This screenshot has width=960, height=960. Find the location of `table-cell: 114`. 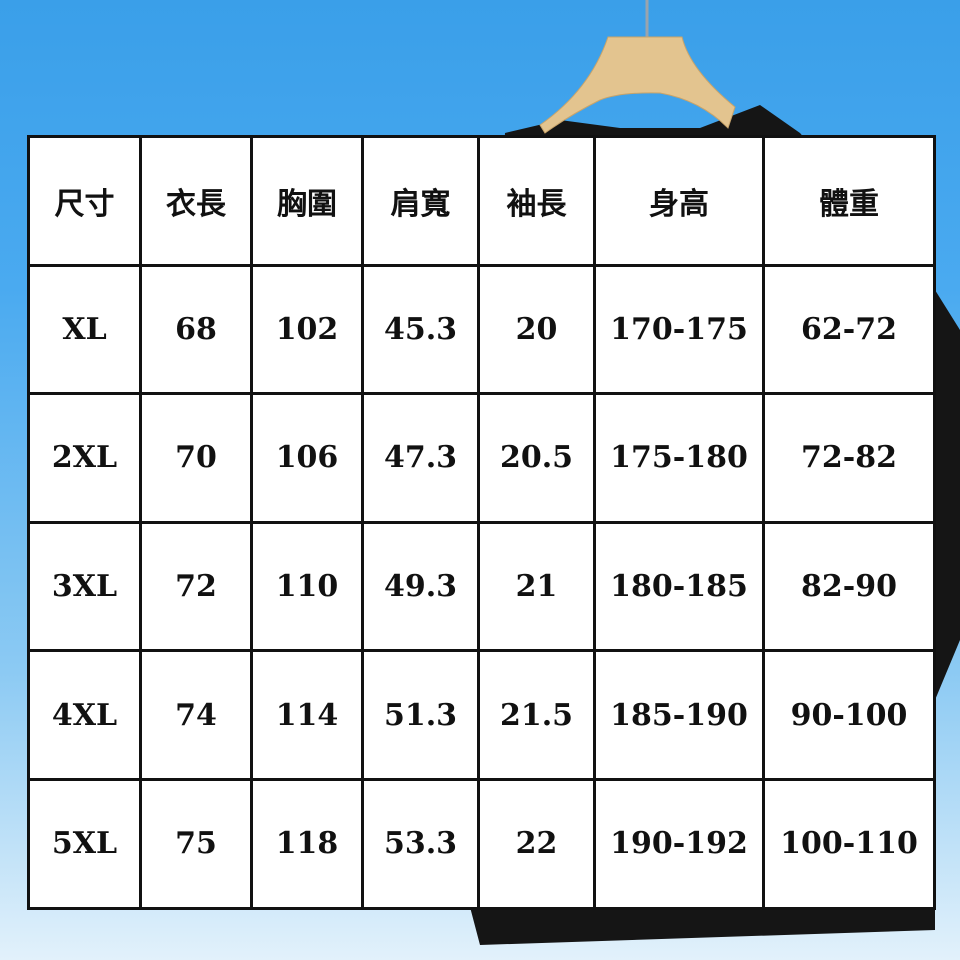

table-cell: 114 is located at coordinates (307, 715).